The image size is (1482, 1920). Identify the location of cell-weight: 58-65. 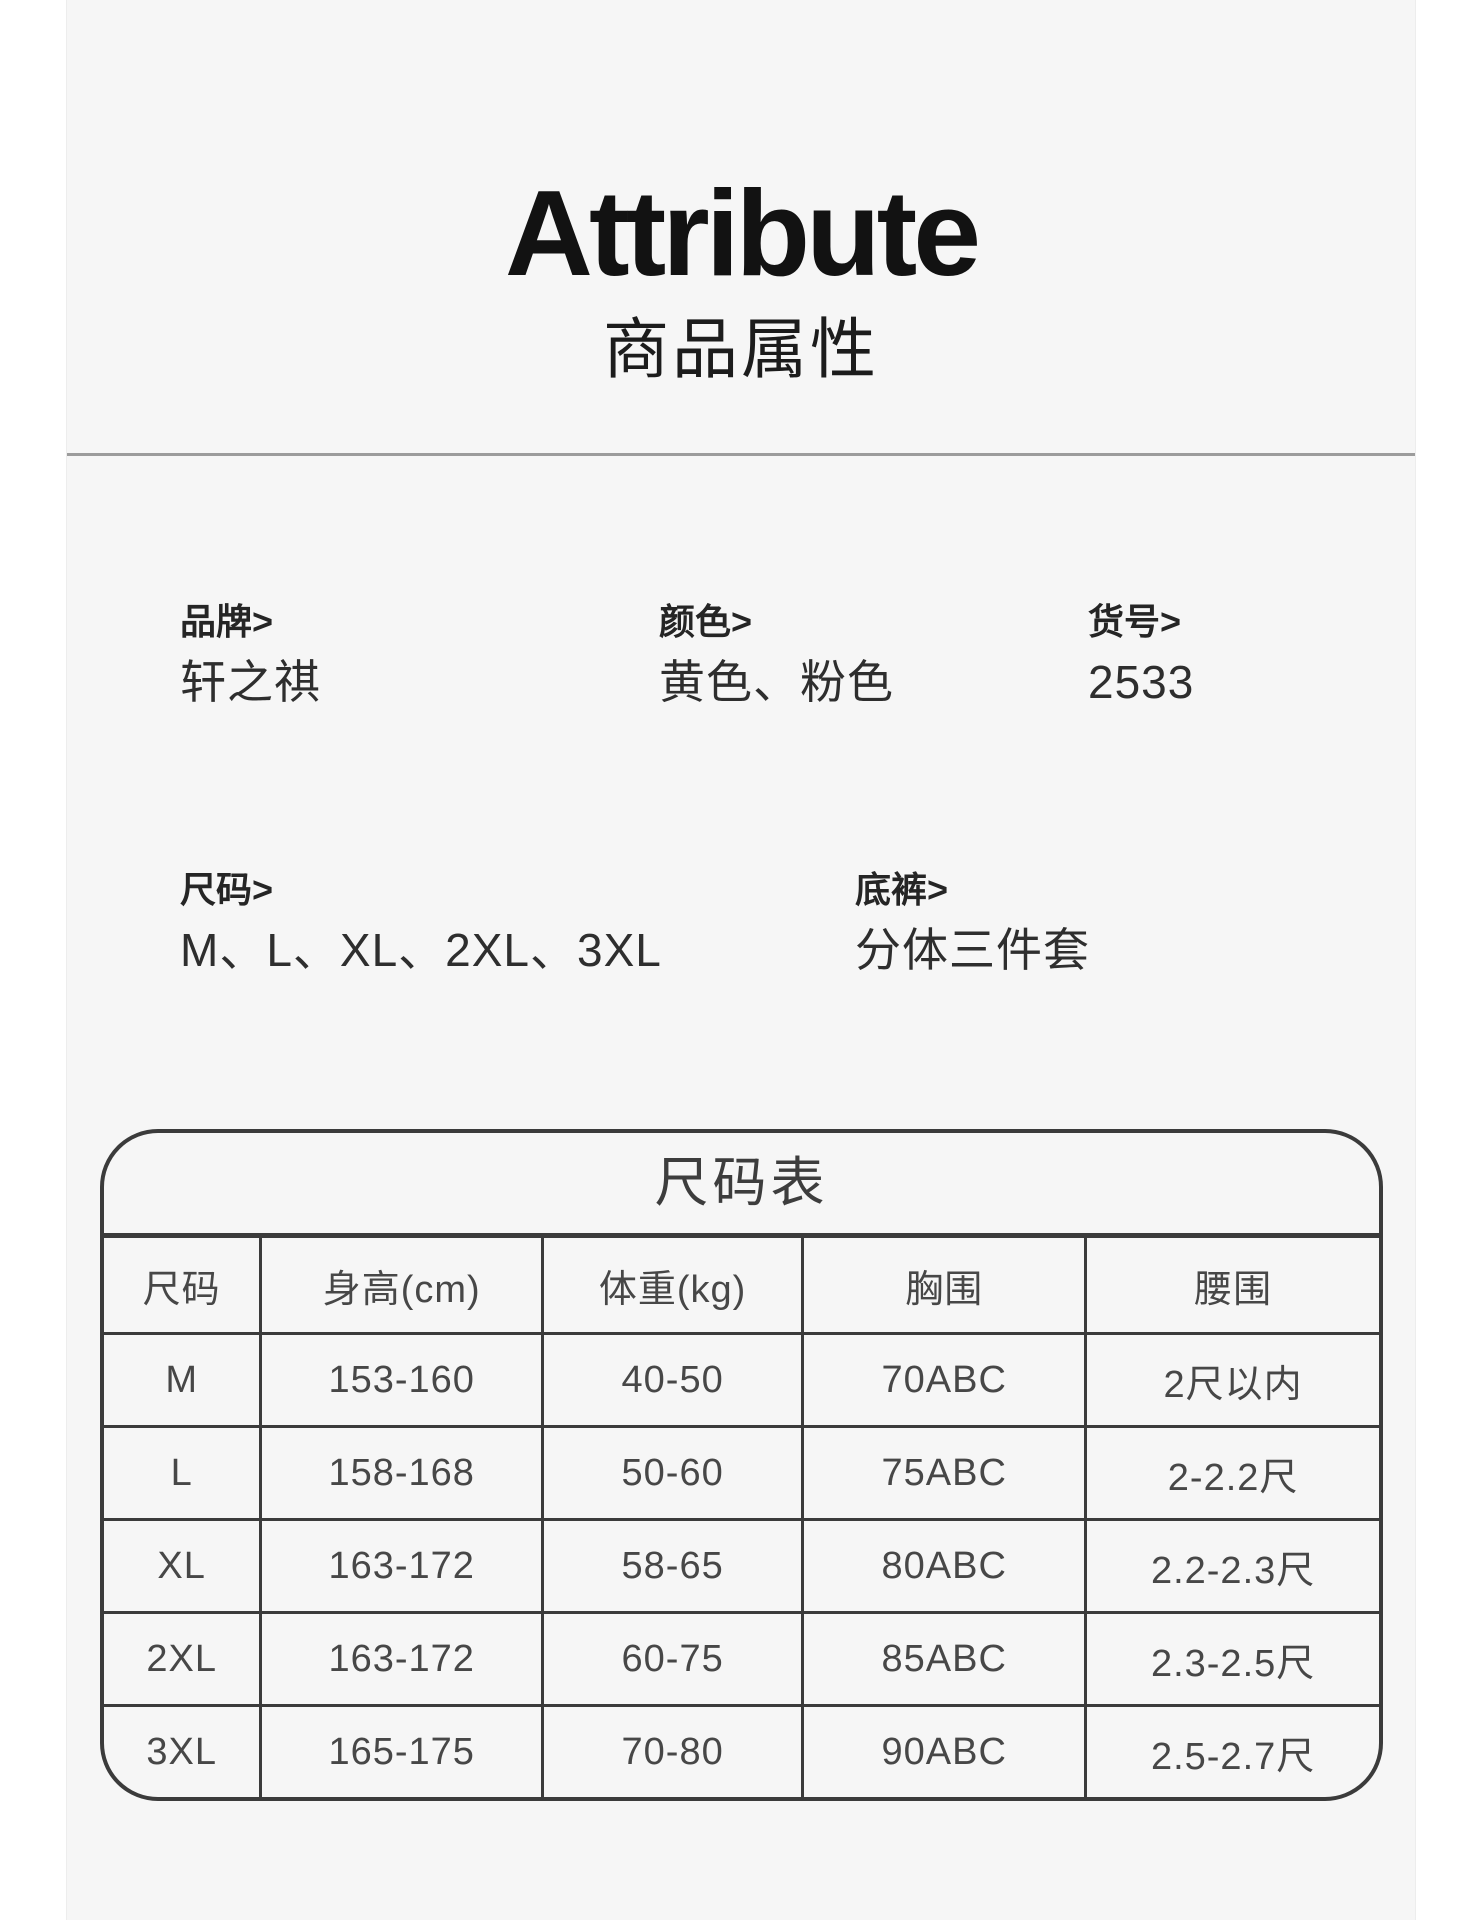
(673, 1566).